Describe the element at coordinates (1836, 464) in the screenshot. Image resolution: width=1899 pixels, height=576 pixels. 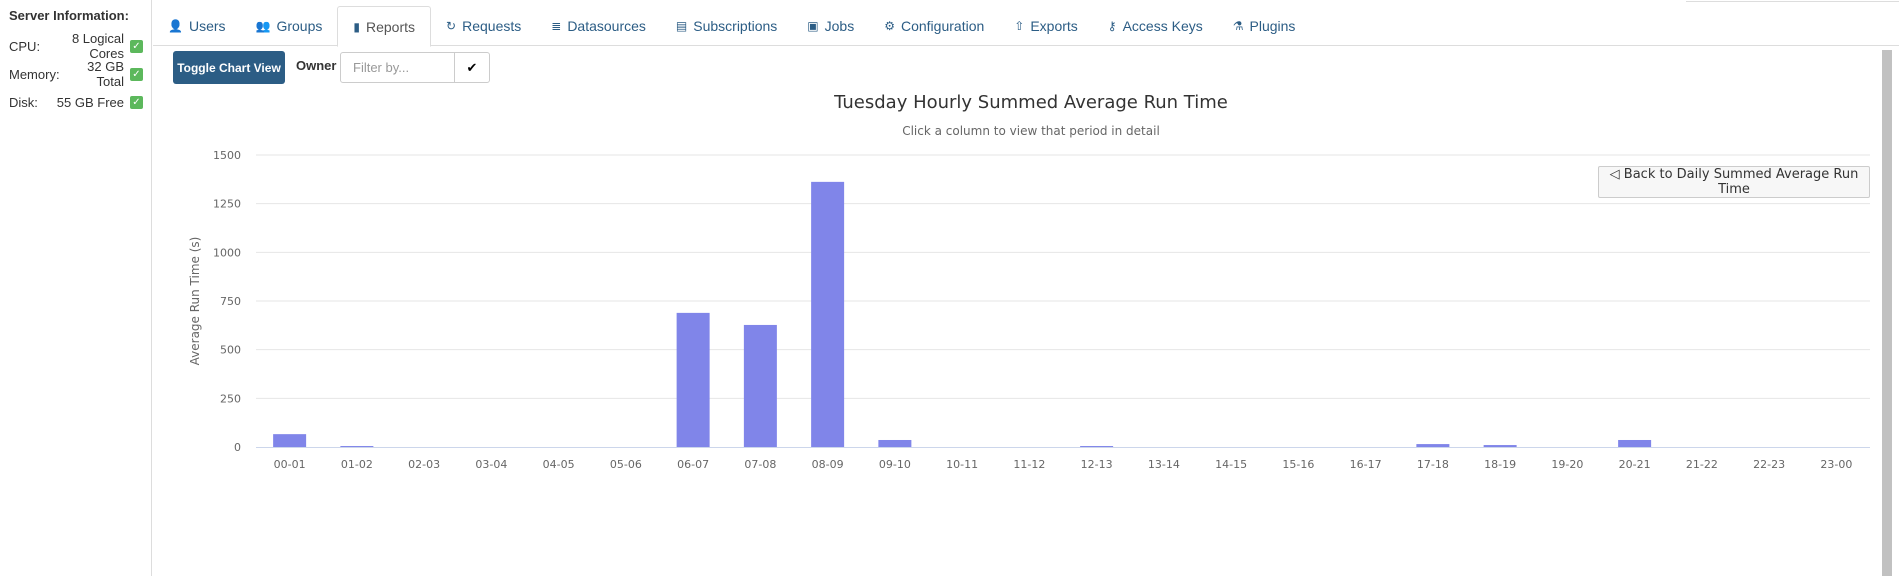
I see `x-tick-label: 23-00` at that location.